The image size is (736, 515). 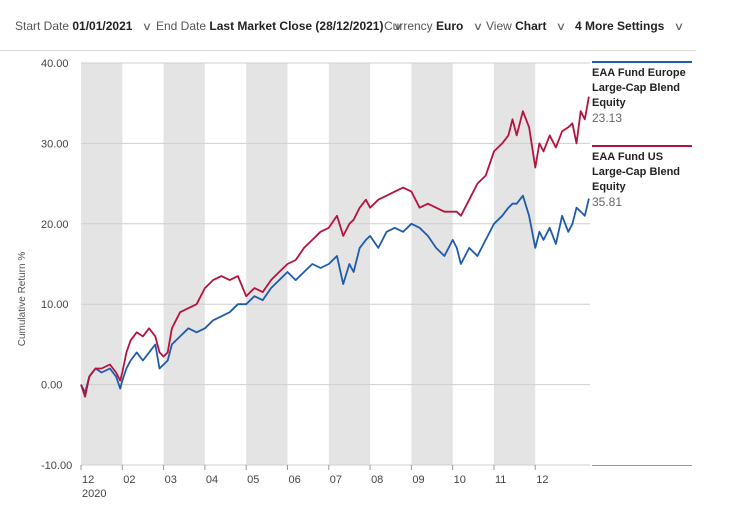 I want to click on x-tick-label: 04, so click(x=212, y=480).